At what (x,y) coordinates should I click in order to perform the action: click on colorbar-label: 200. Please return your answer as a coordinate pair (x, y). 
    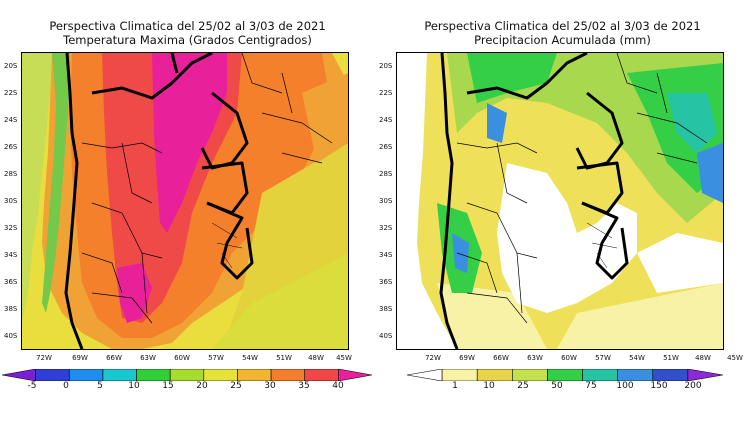
    Looking at the image, I should click on (693, 386).